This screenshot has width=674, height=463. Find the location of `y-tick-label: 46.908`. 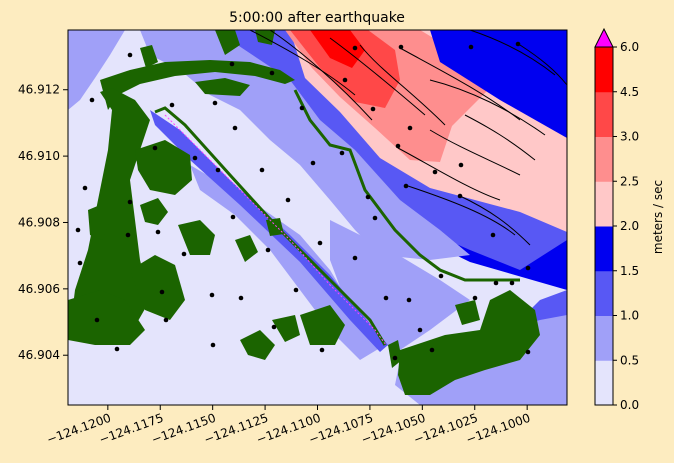

y-tick-label: 46.908 is located at coordinates (39, 222).